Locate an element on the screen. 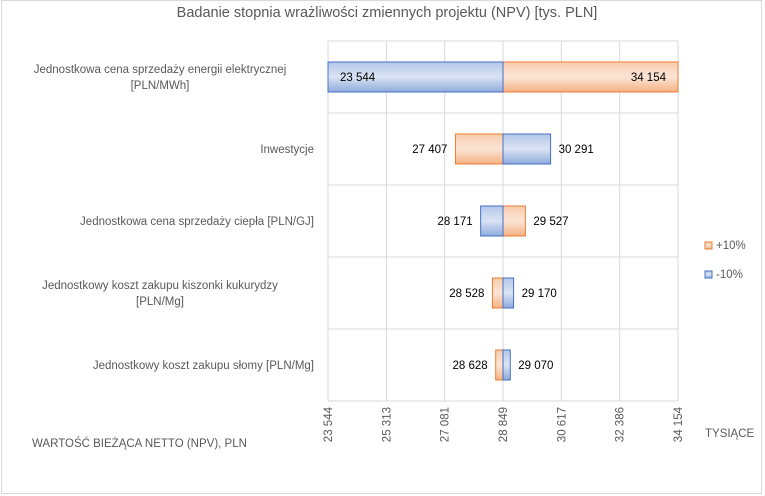 This screenshot has width=765, height=496. legend: +10% -10% is located at coordinates (725, 260).